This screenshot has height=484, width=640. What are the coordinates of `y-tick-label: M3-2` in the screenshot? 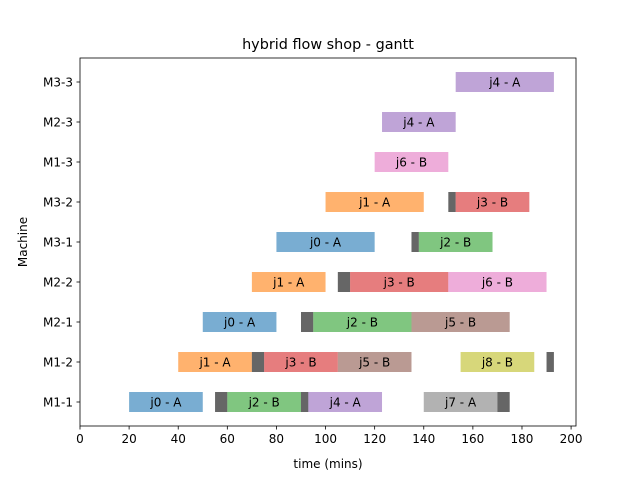 It's located at (58, 203).